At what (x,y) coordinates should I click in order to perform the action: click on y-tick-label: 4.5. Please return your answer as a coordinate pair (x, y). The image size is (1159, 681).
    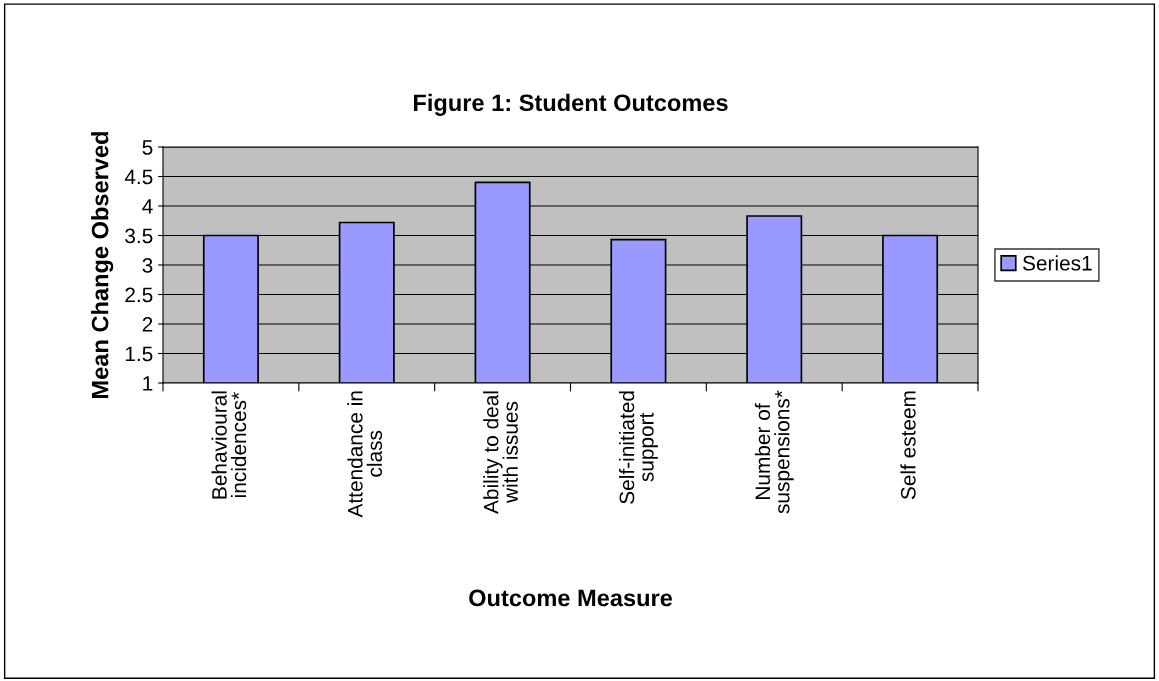
    Looking at the image, I should click on (138, 177).